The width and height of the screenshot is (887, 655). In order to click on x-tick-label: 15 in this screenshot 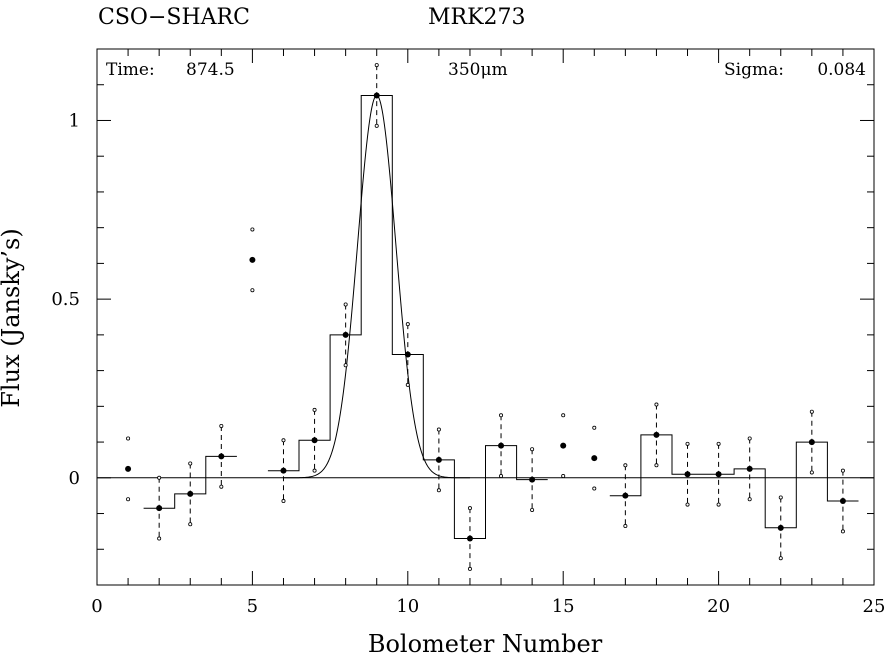, I will do `click(563, 606)`.